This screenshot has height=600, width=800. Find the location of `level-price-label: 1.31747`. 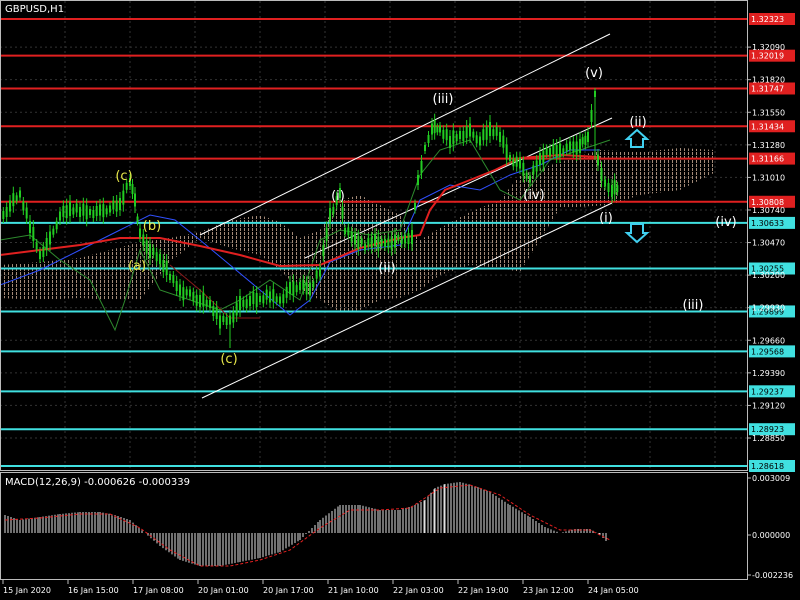

level-price-label: 1.31747 is located at coordinates (767, 88).